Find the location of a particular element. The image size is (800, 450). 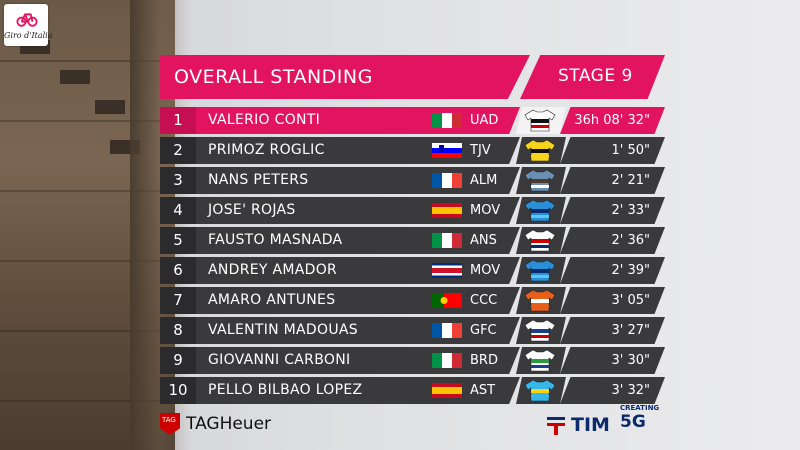

groupama-jersey-icon is located at coordinates (540, 330).